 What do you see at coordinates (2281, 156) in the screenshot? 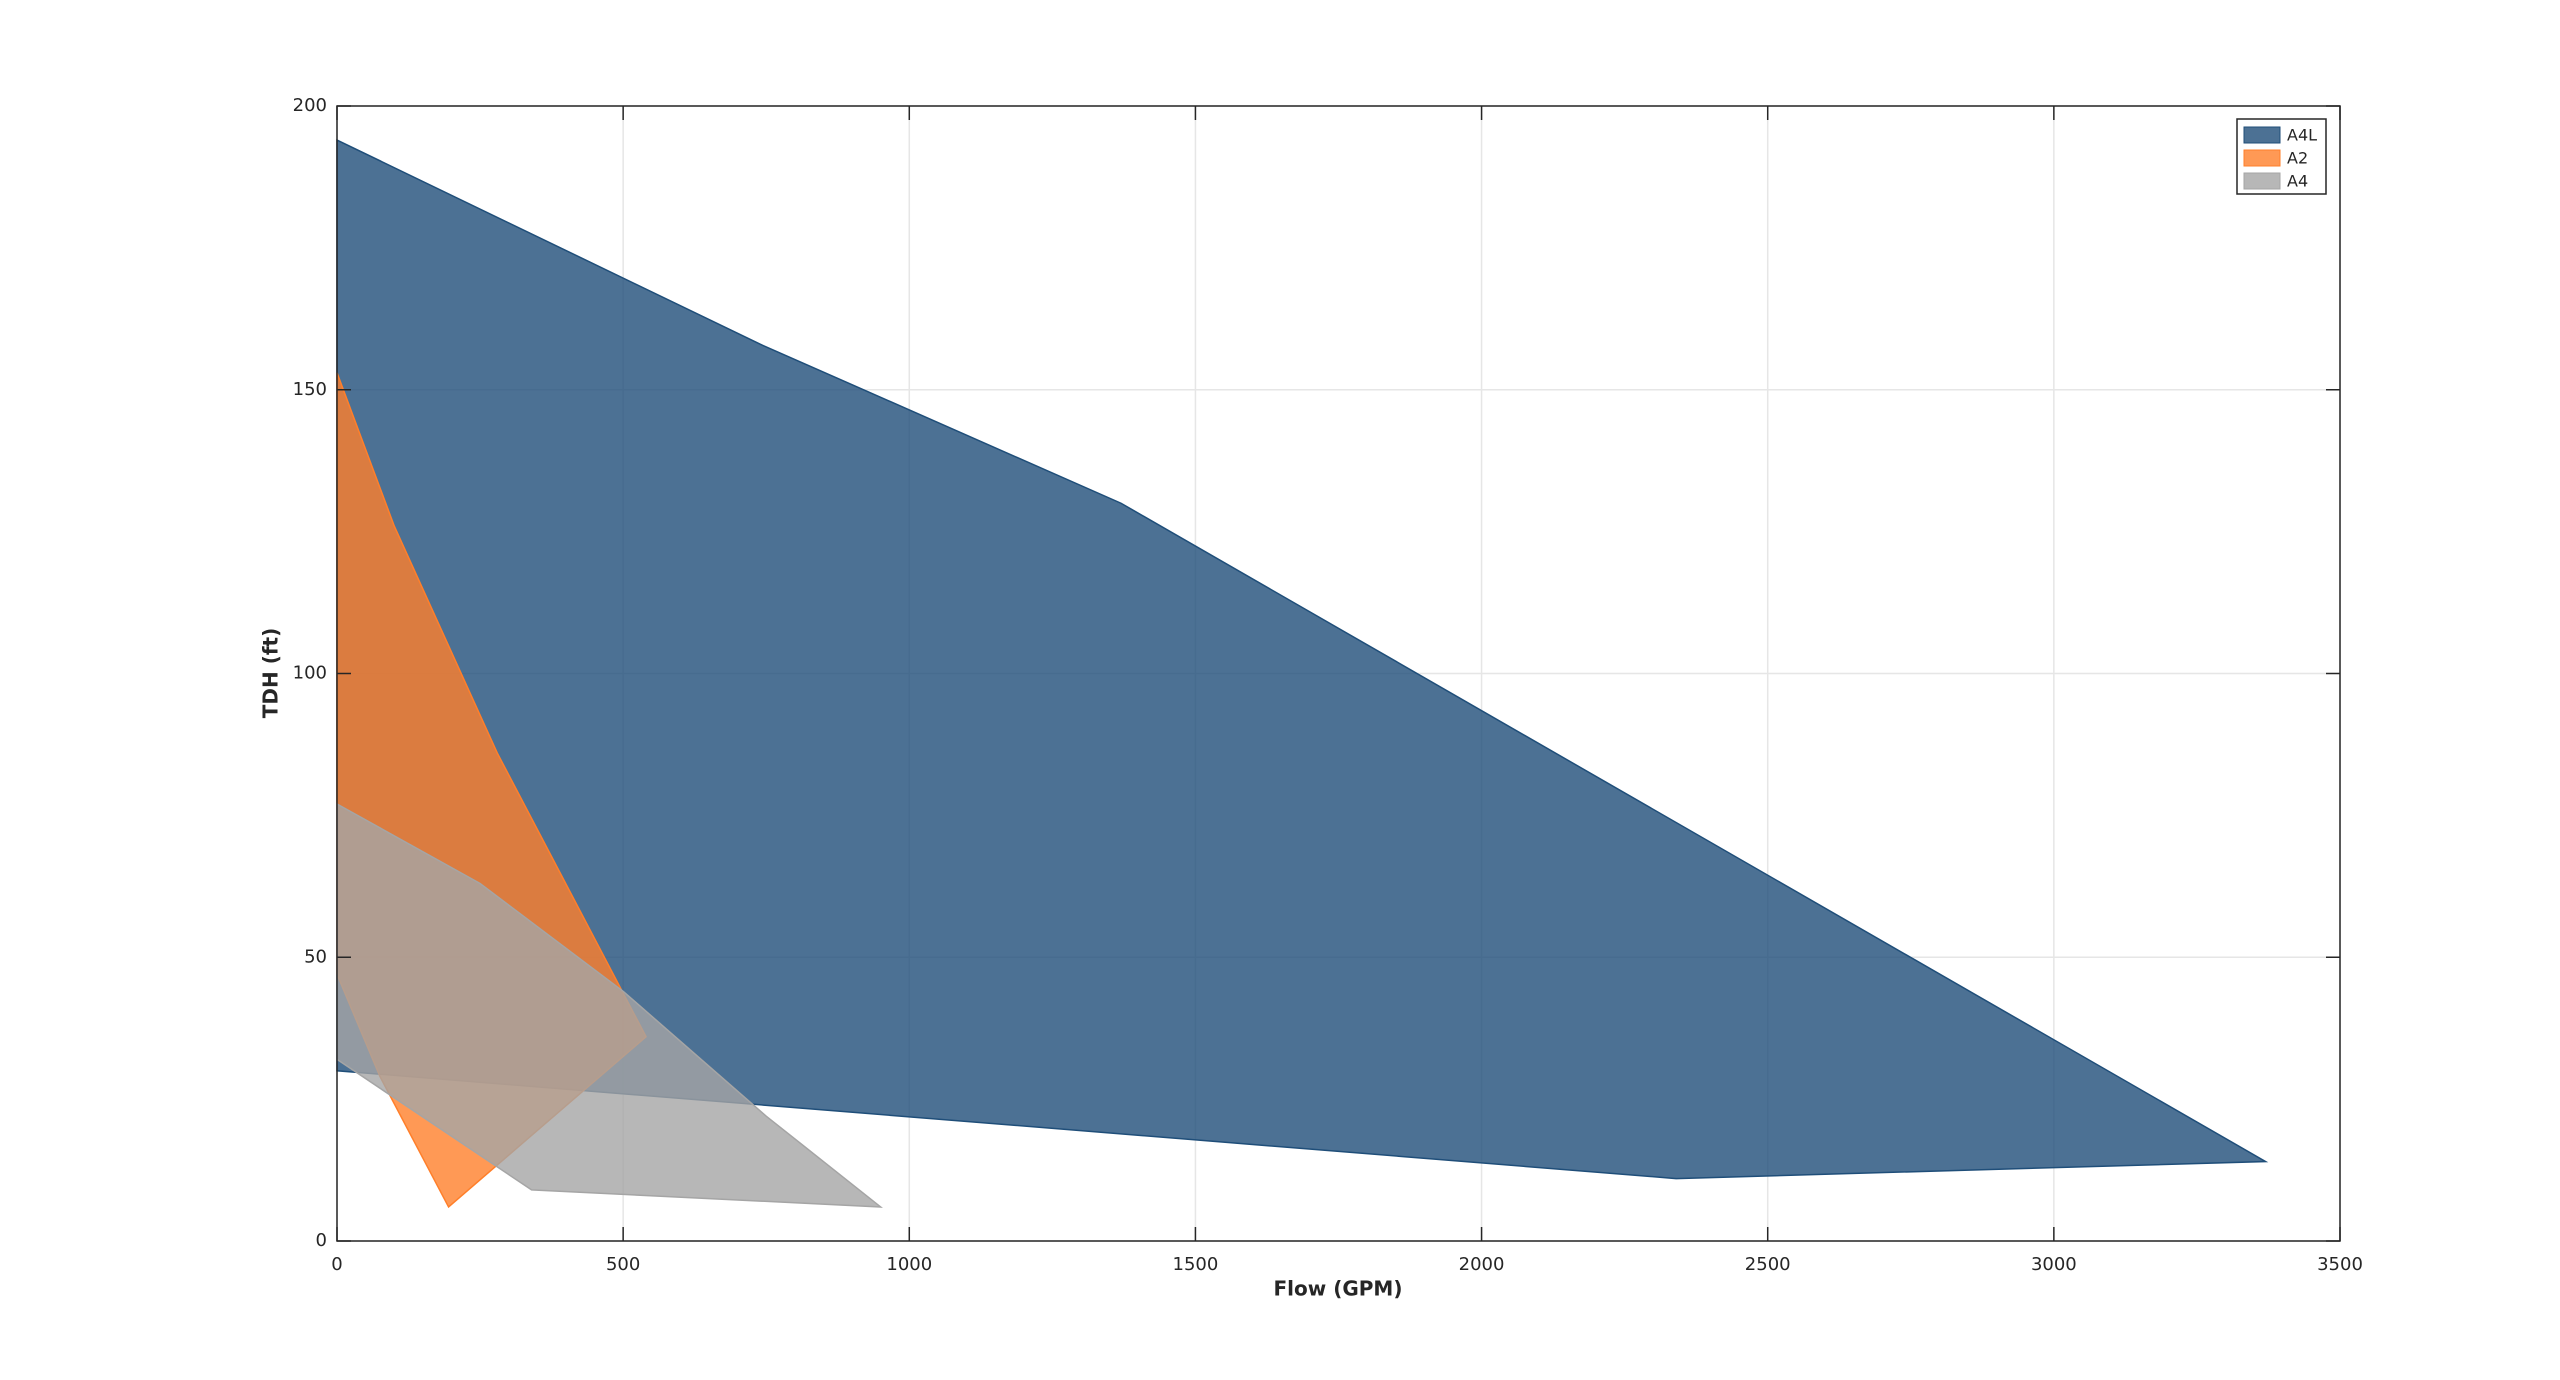
I see `legend: A4L A2 A4` at bounding box center [2281, 156].